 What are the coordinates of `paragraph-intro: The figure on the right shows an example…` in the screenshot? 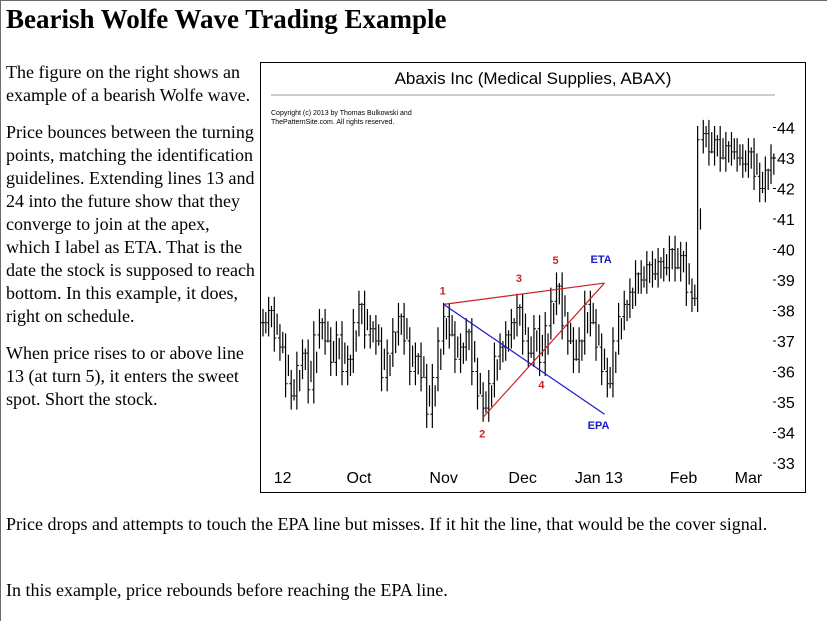 It's located at (128, 83).